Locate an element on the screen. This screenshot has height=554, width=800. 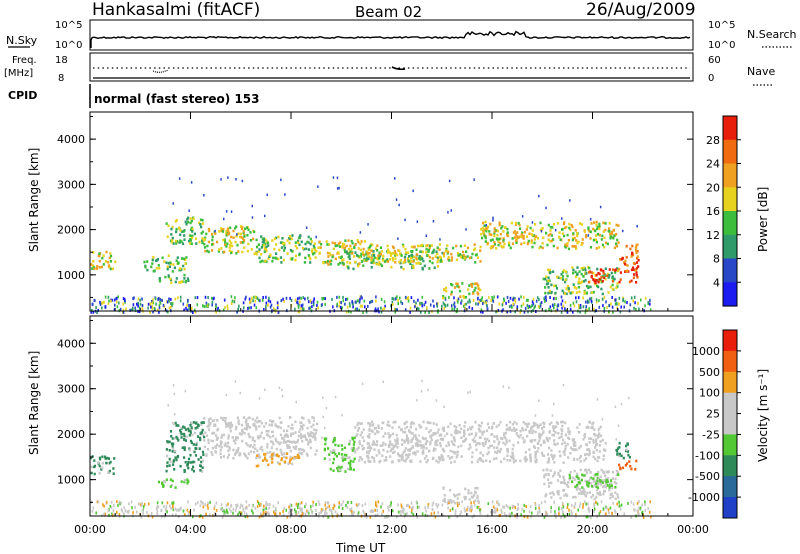
colorbar-tick-label: 8 is located at coordinates (716, 259).